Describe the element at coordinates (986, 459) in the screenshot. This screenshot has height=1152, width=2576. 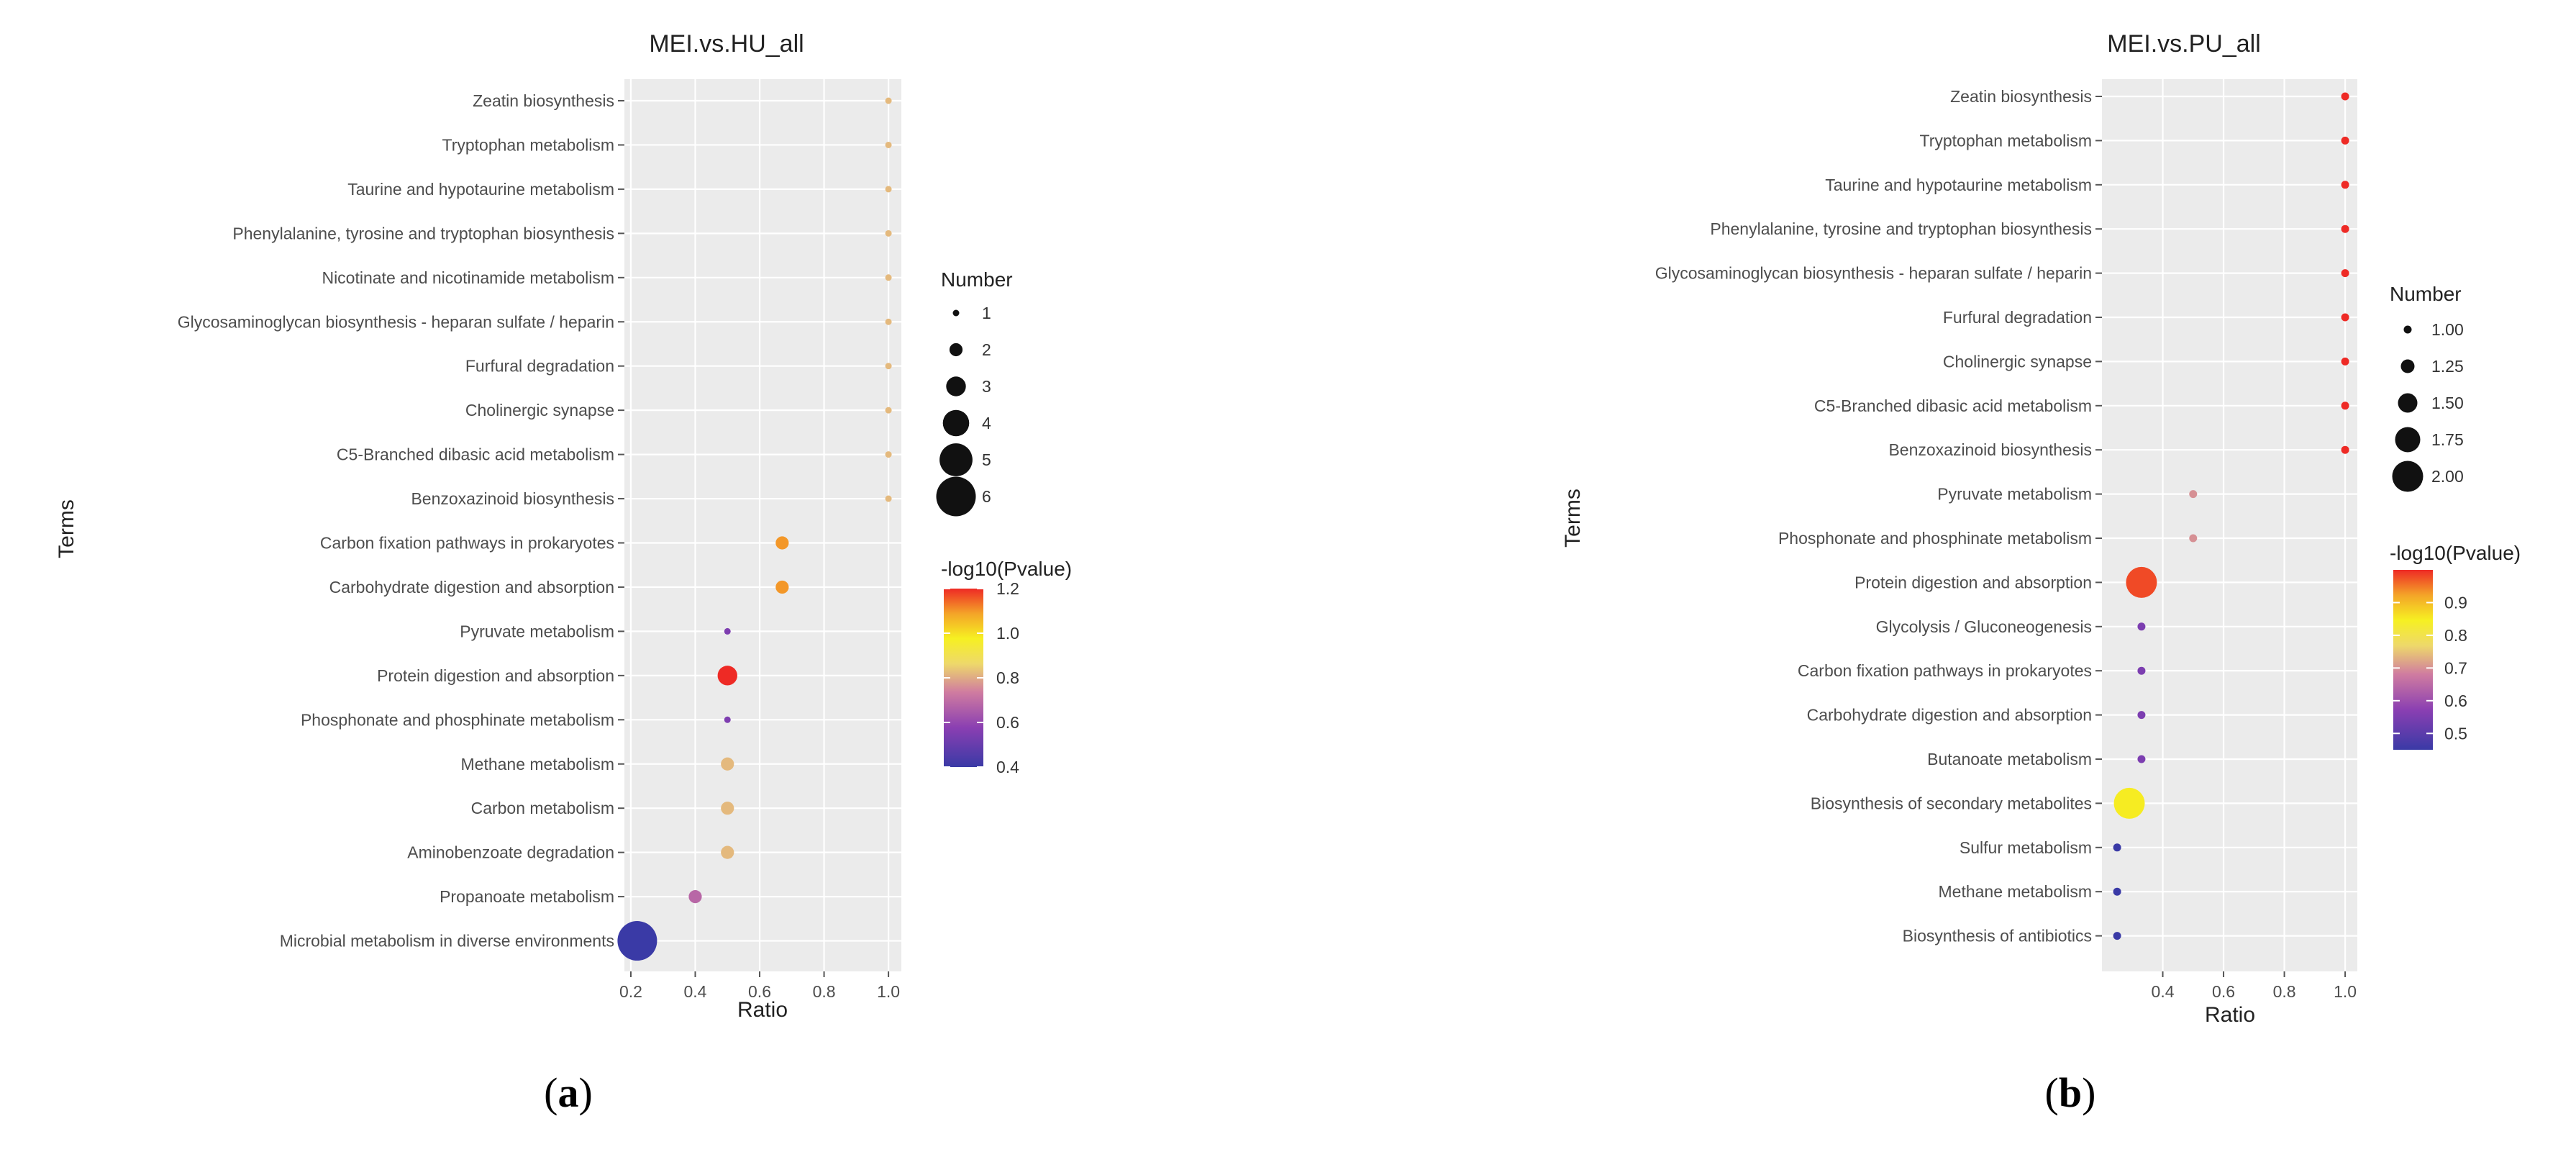
I see `size-legend-label: 5` at that location.